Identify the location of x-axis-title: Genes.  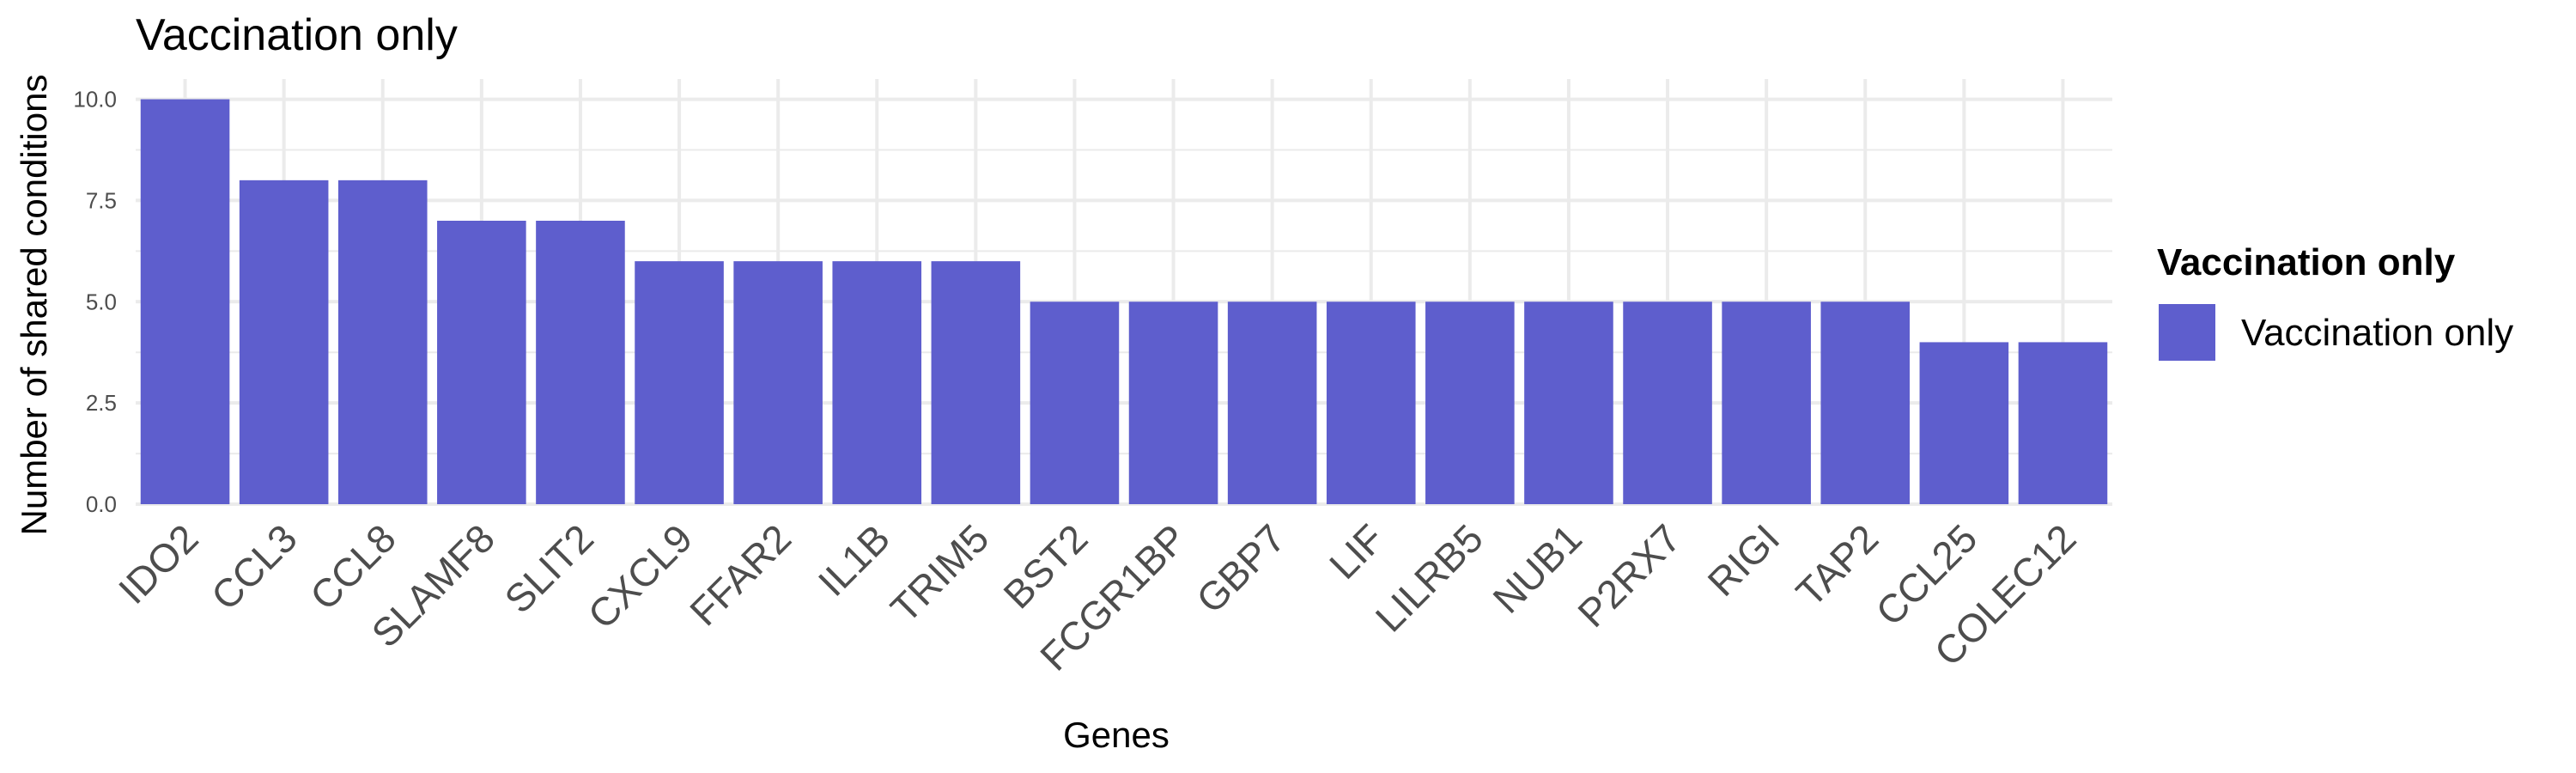
(1116, 735).